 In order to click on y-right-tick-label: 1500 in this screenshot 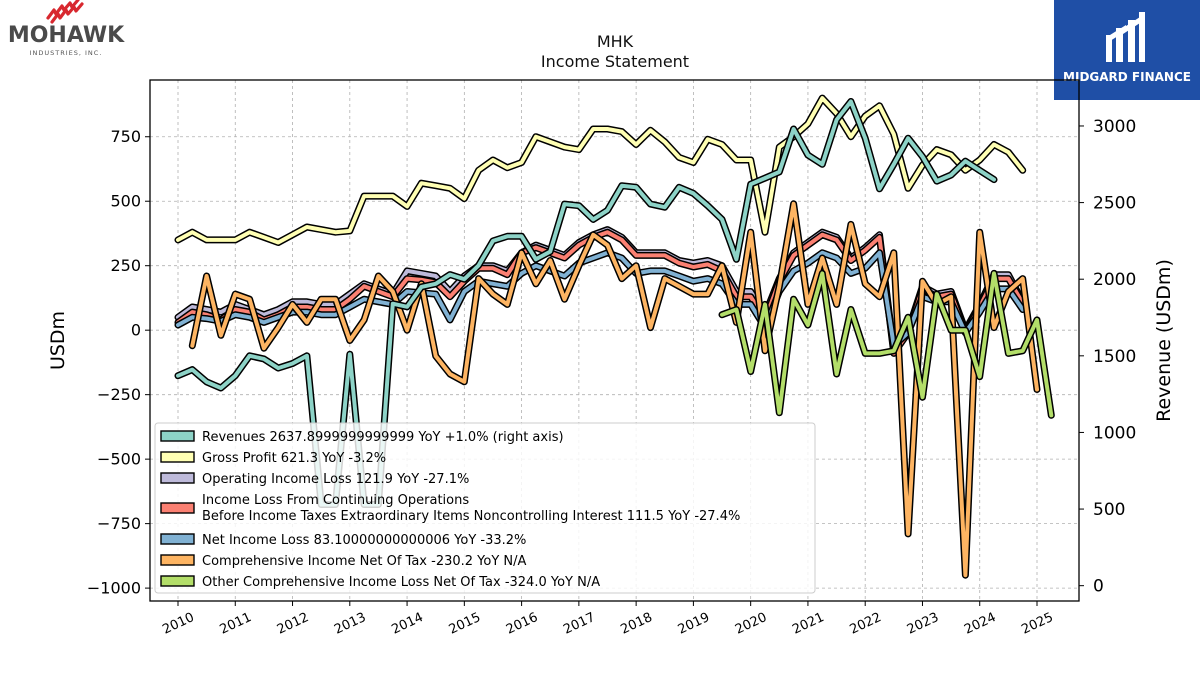, I will do `click(1114, 357)`.